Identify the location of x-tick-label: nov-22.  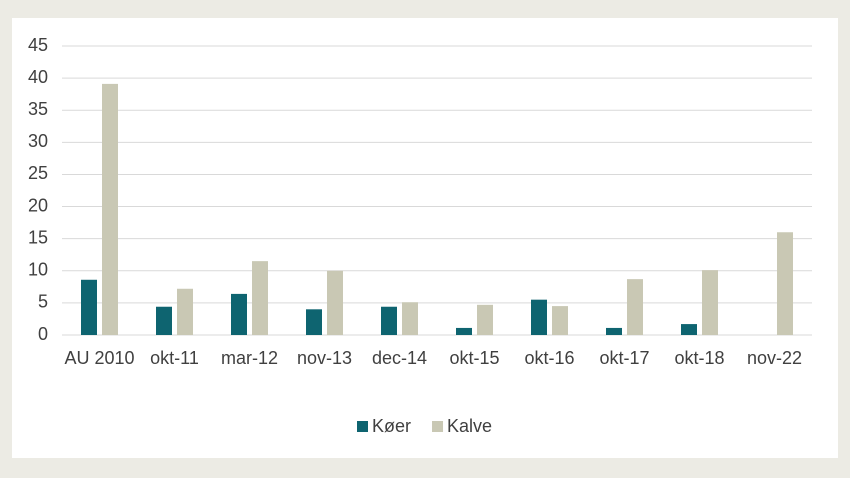
(774, 358).